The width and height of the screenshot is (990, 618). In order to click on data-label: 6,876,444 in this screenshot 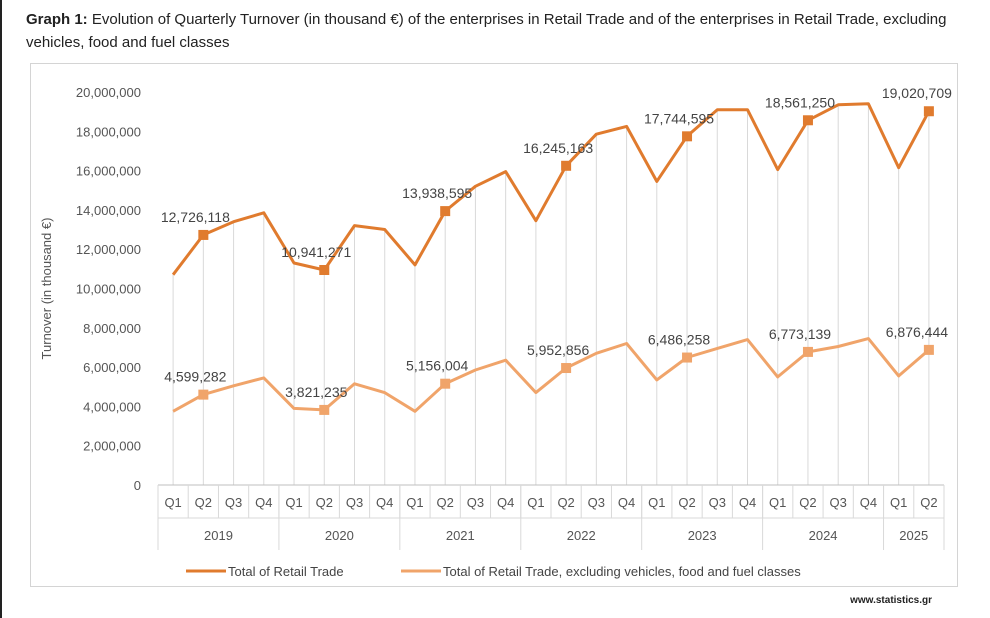, I will do `click(917, 332)`.